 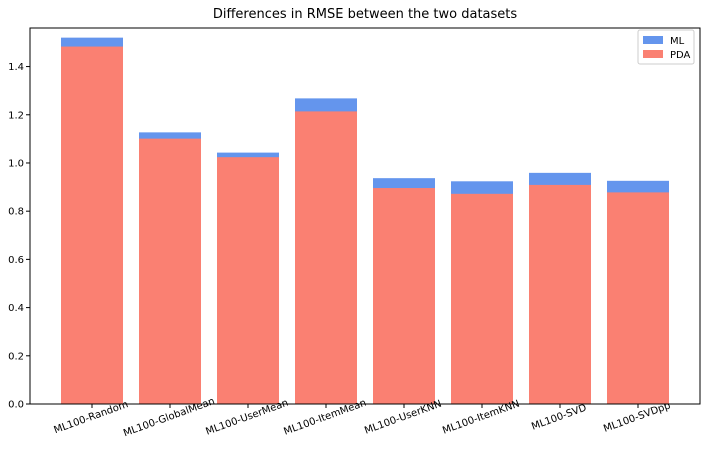 What do you see at coordinates (680, 55) in the screenshot?
I see `legend-label-pda: PDA` at bounding box center [680, 55].